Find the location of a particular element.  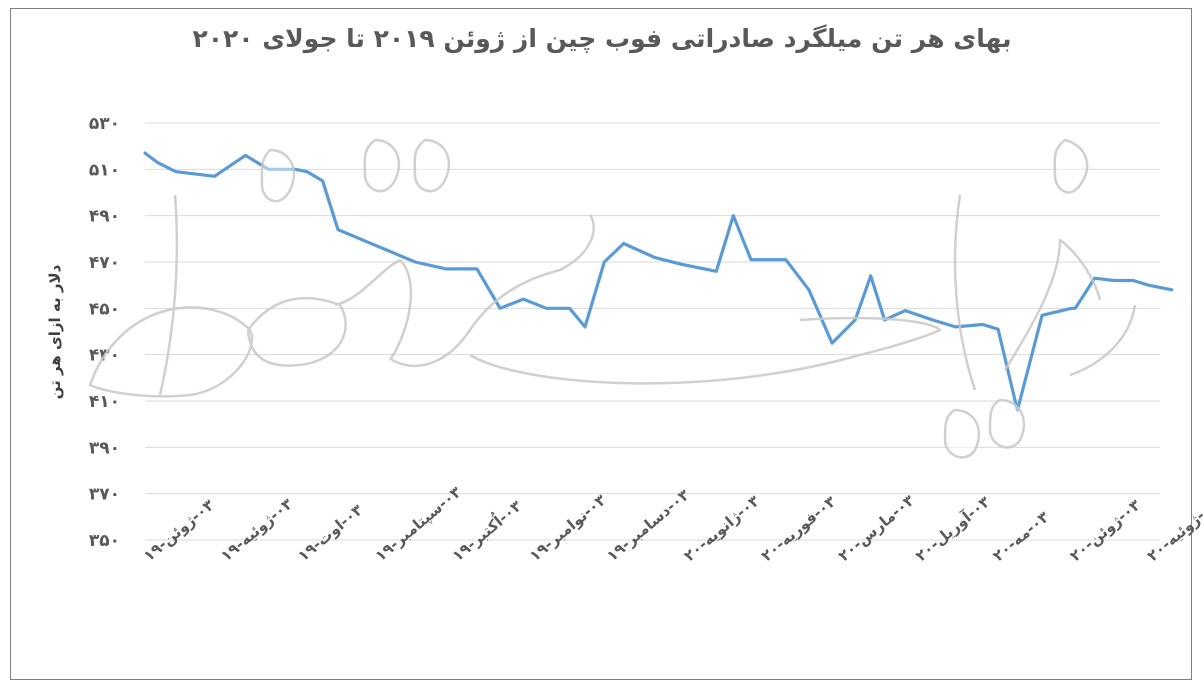

x-tick-label: ۰۳-نوامبر-۱۹ is located at coordinates (568, 528).